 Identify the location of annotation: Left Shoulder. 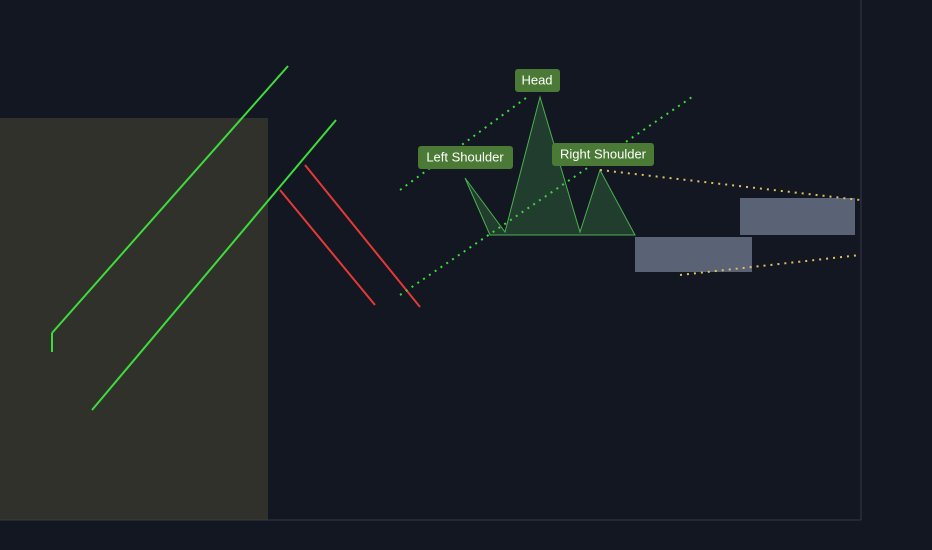
(465, 156).